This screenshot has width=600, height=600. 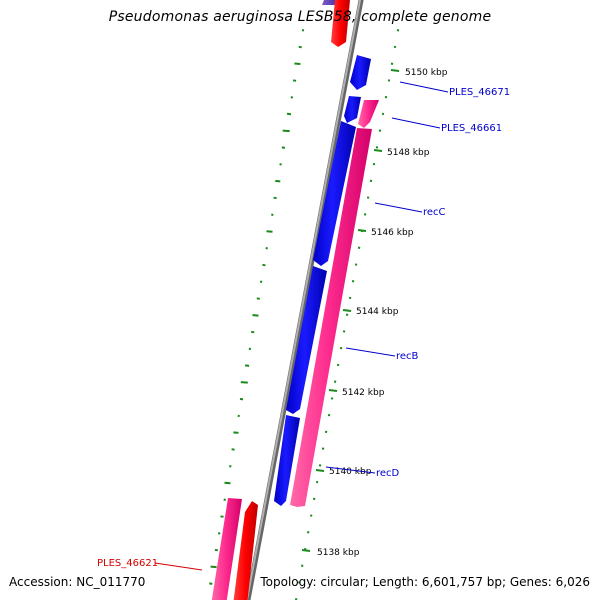 I want to click on gene-label-recB: recB, so click(x=407, y=356).